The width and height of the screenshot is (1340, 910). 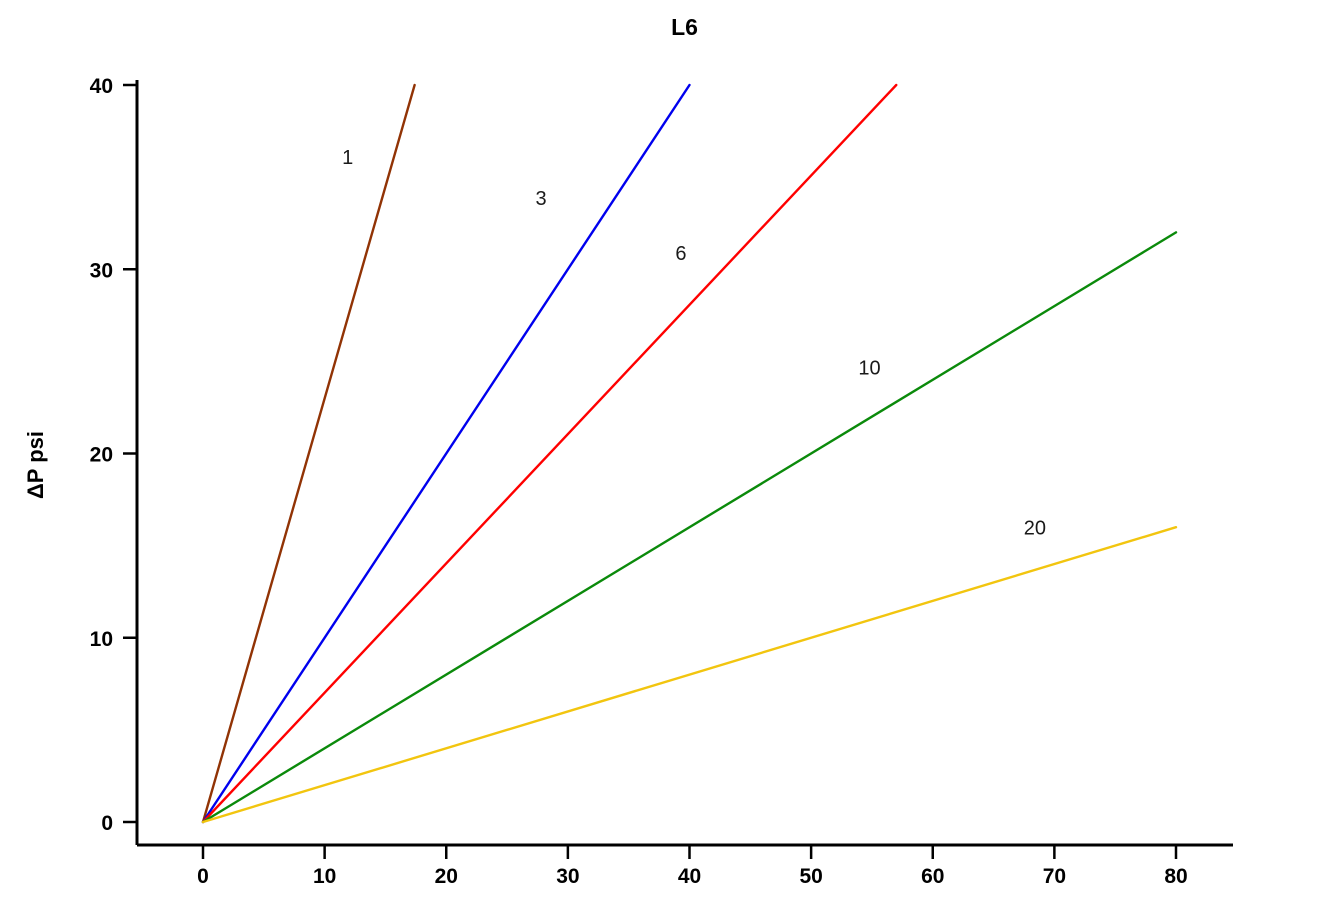 What do you see at coordinates (35, 465) in the screenshot?
I see `y-axis-title: ΔP psi` at bounding box center [35, 465].